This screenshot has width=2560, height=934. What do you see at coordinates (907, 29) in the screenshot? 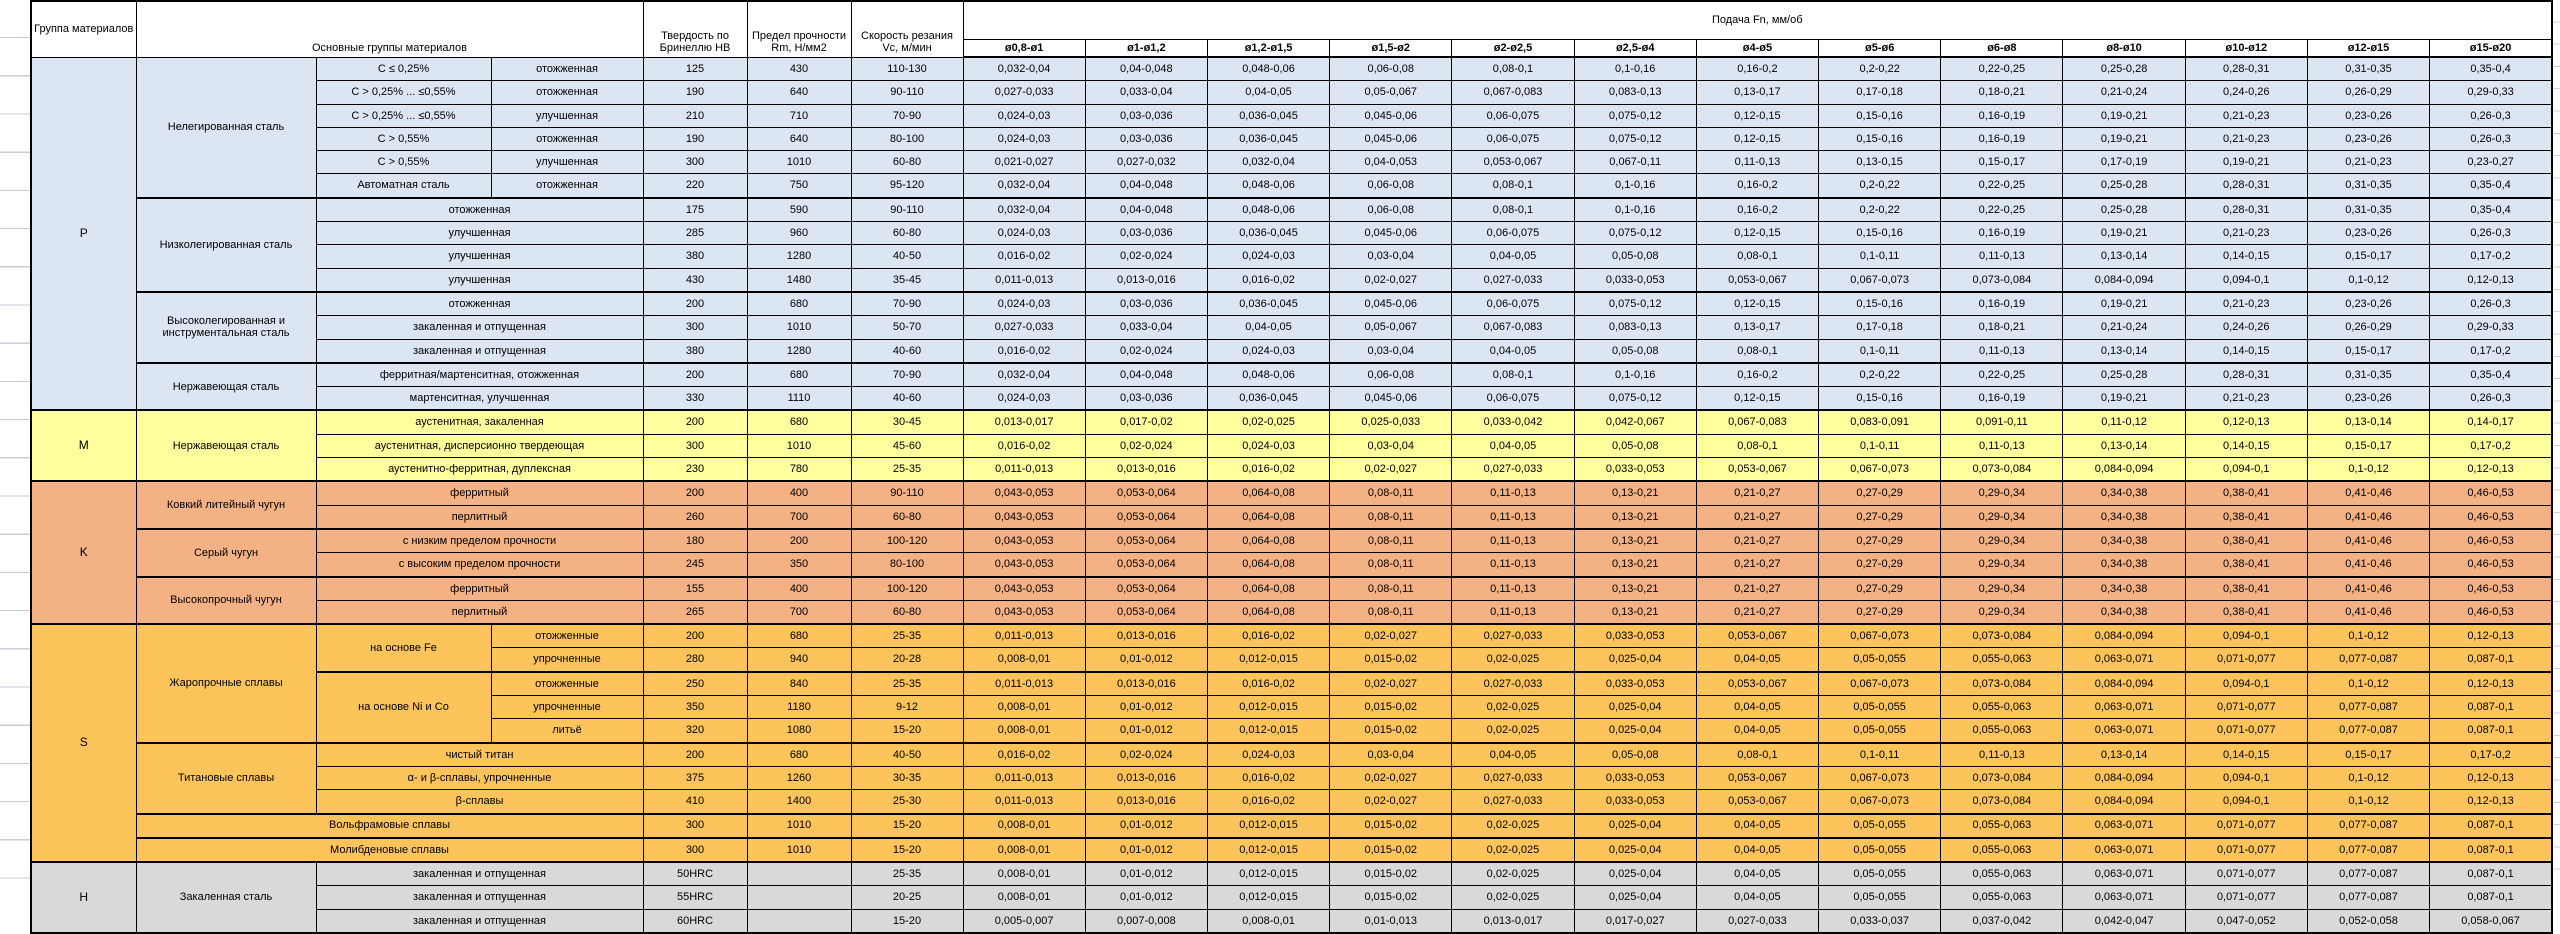
I see `header-cutting-speed: Скорость резания Vc, м/мин` at bounding box center [907, 29].